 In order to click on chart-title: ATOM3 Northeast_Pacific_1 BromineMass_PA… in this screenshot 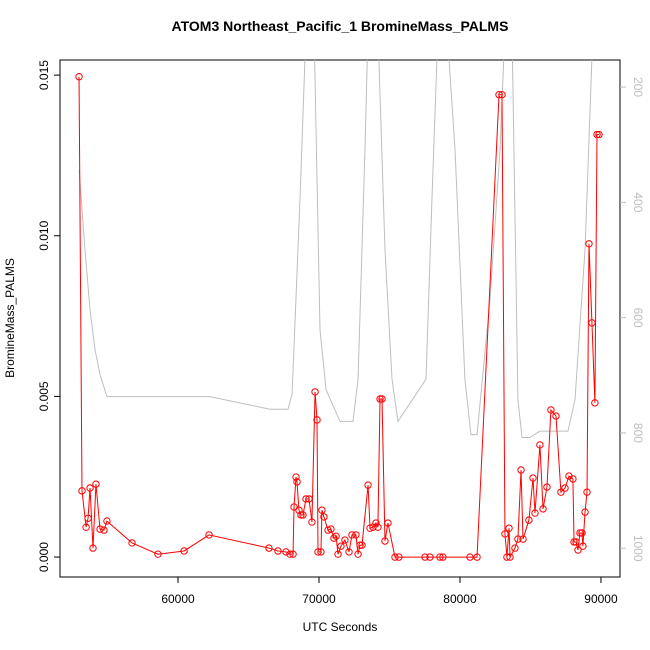, I will do `click(340, 26)`.